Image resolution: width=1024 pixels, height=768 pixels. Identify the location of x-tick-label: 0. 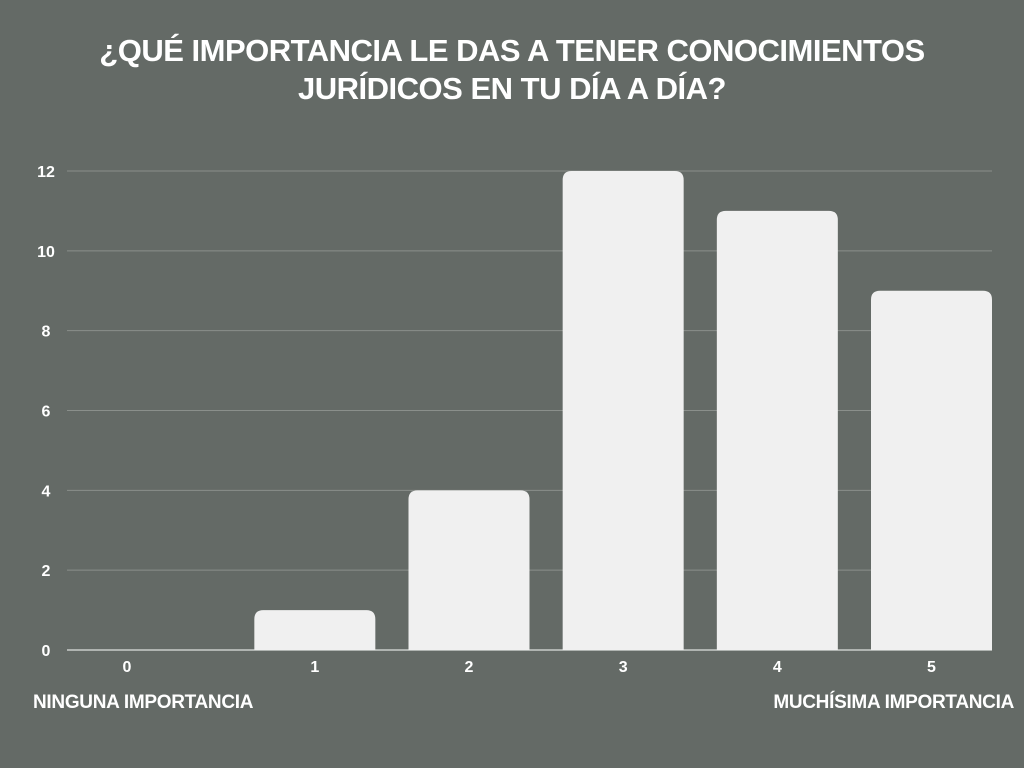
(127, 667).